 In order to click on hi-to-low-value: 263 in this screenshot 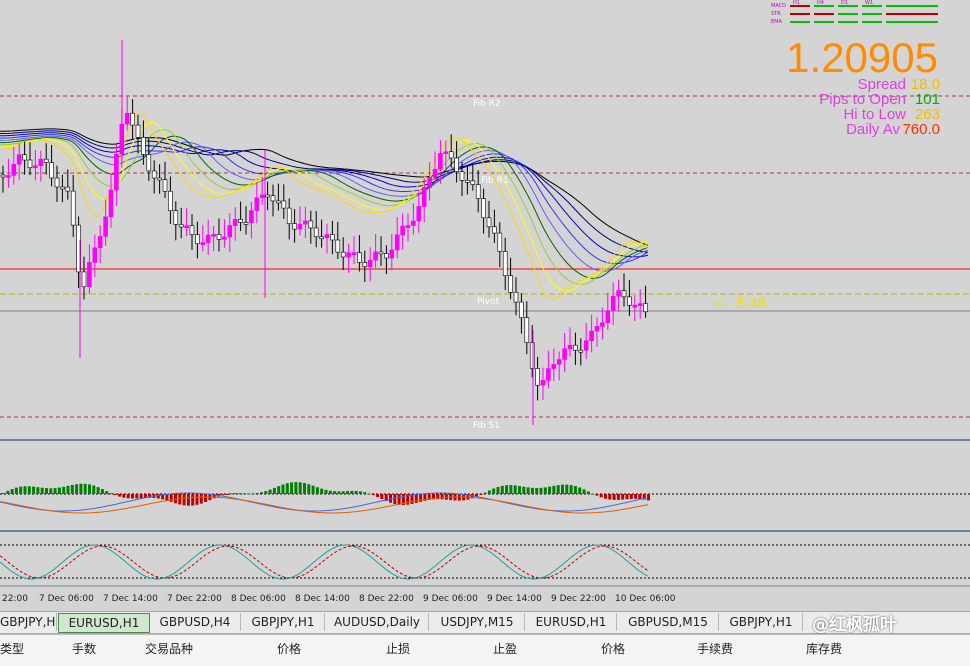, I will do `click(927, 114)`.